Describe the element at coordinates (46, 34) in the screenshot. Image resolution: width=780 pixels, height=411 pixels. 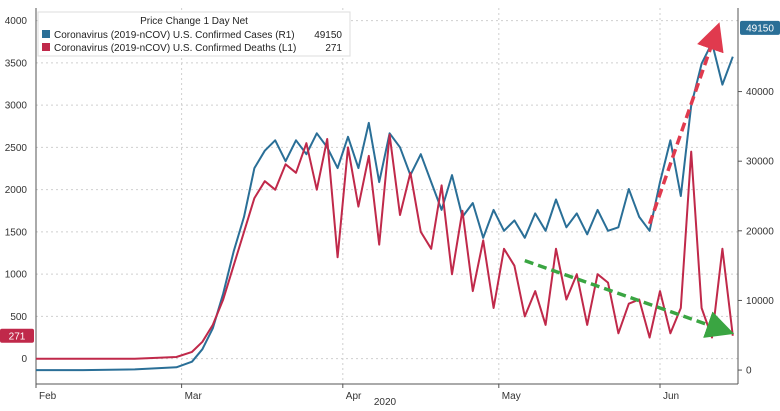
I see `legend-swatch-cases` at that location.